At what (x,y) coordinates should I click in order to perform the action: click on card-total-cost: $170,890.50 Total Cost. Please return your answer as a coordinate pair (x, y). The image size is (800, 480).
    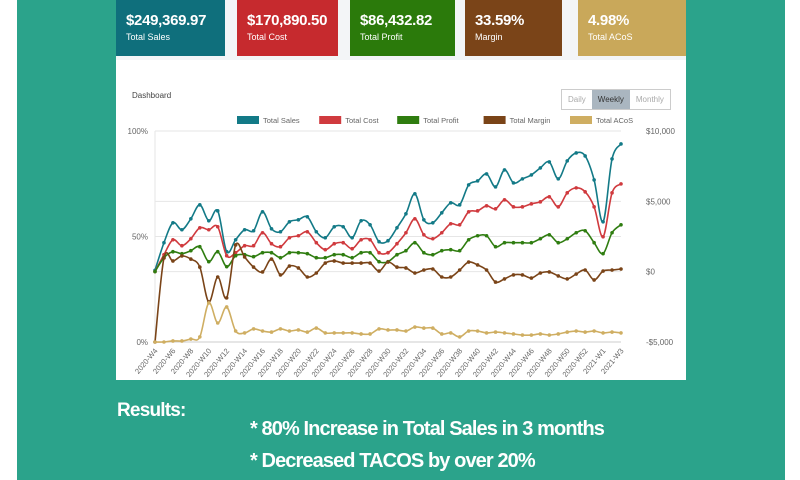
    Looking at the image, I should click on (287, 28).